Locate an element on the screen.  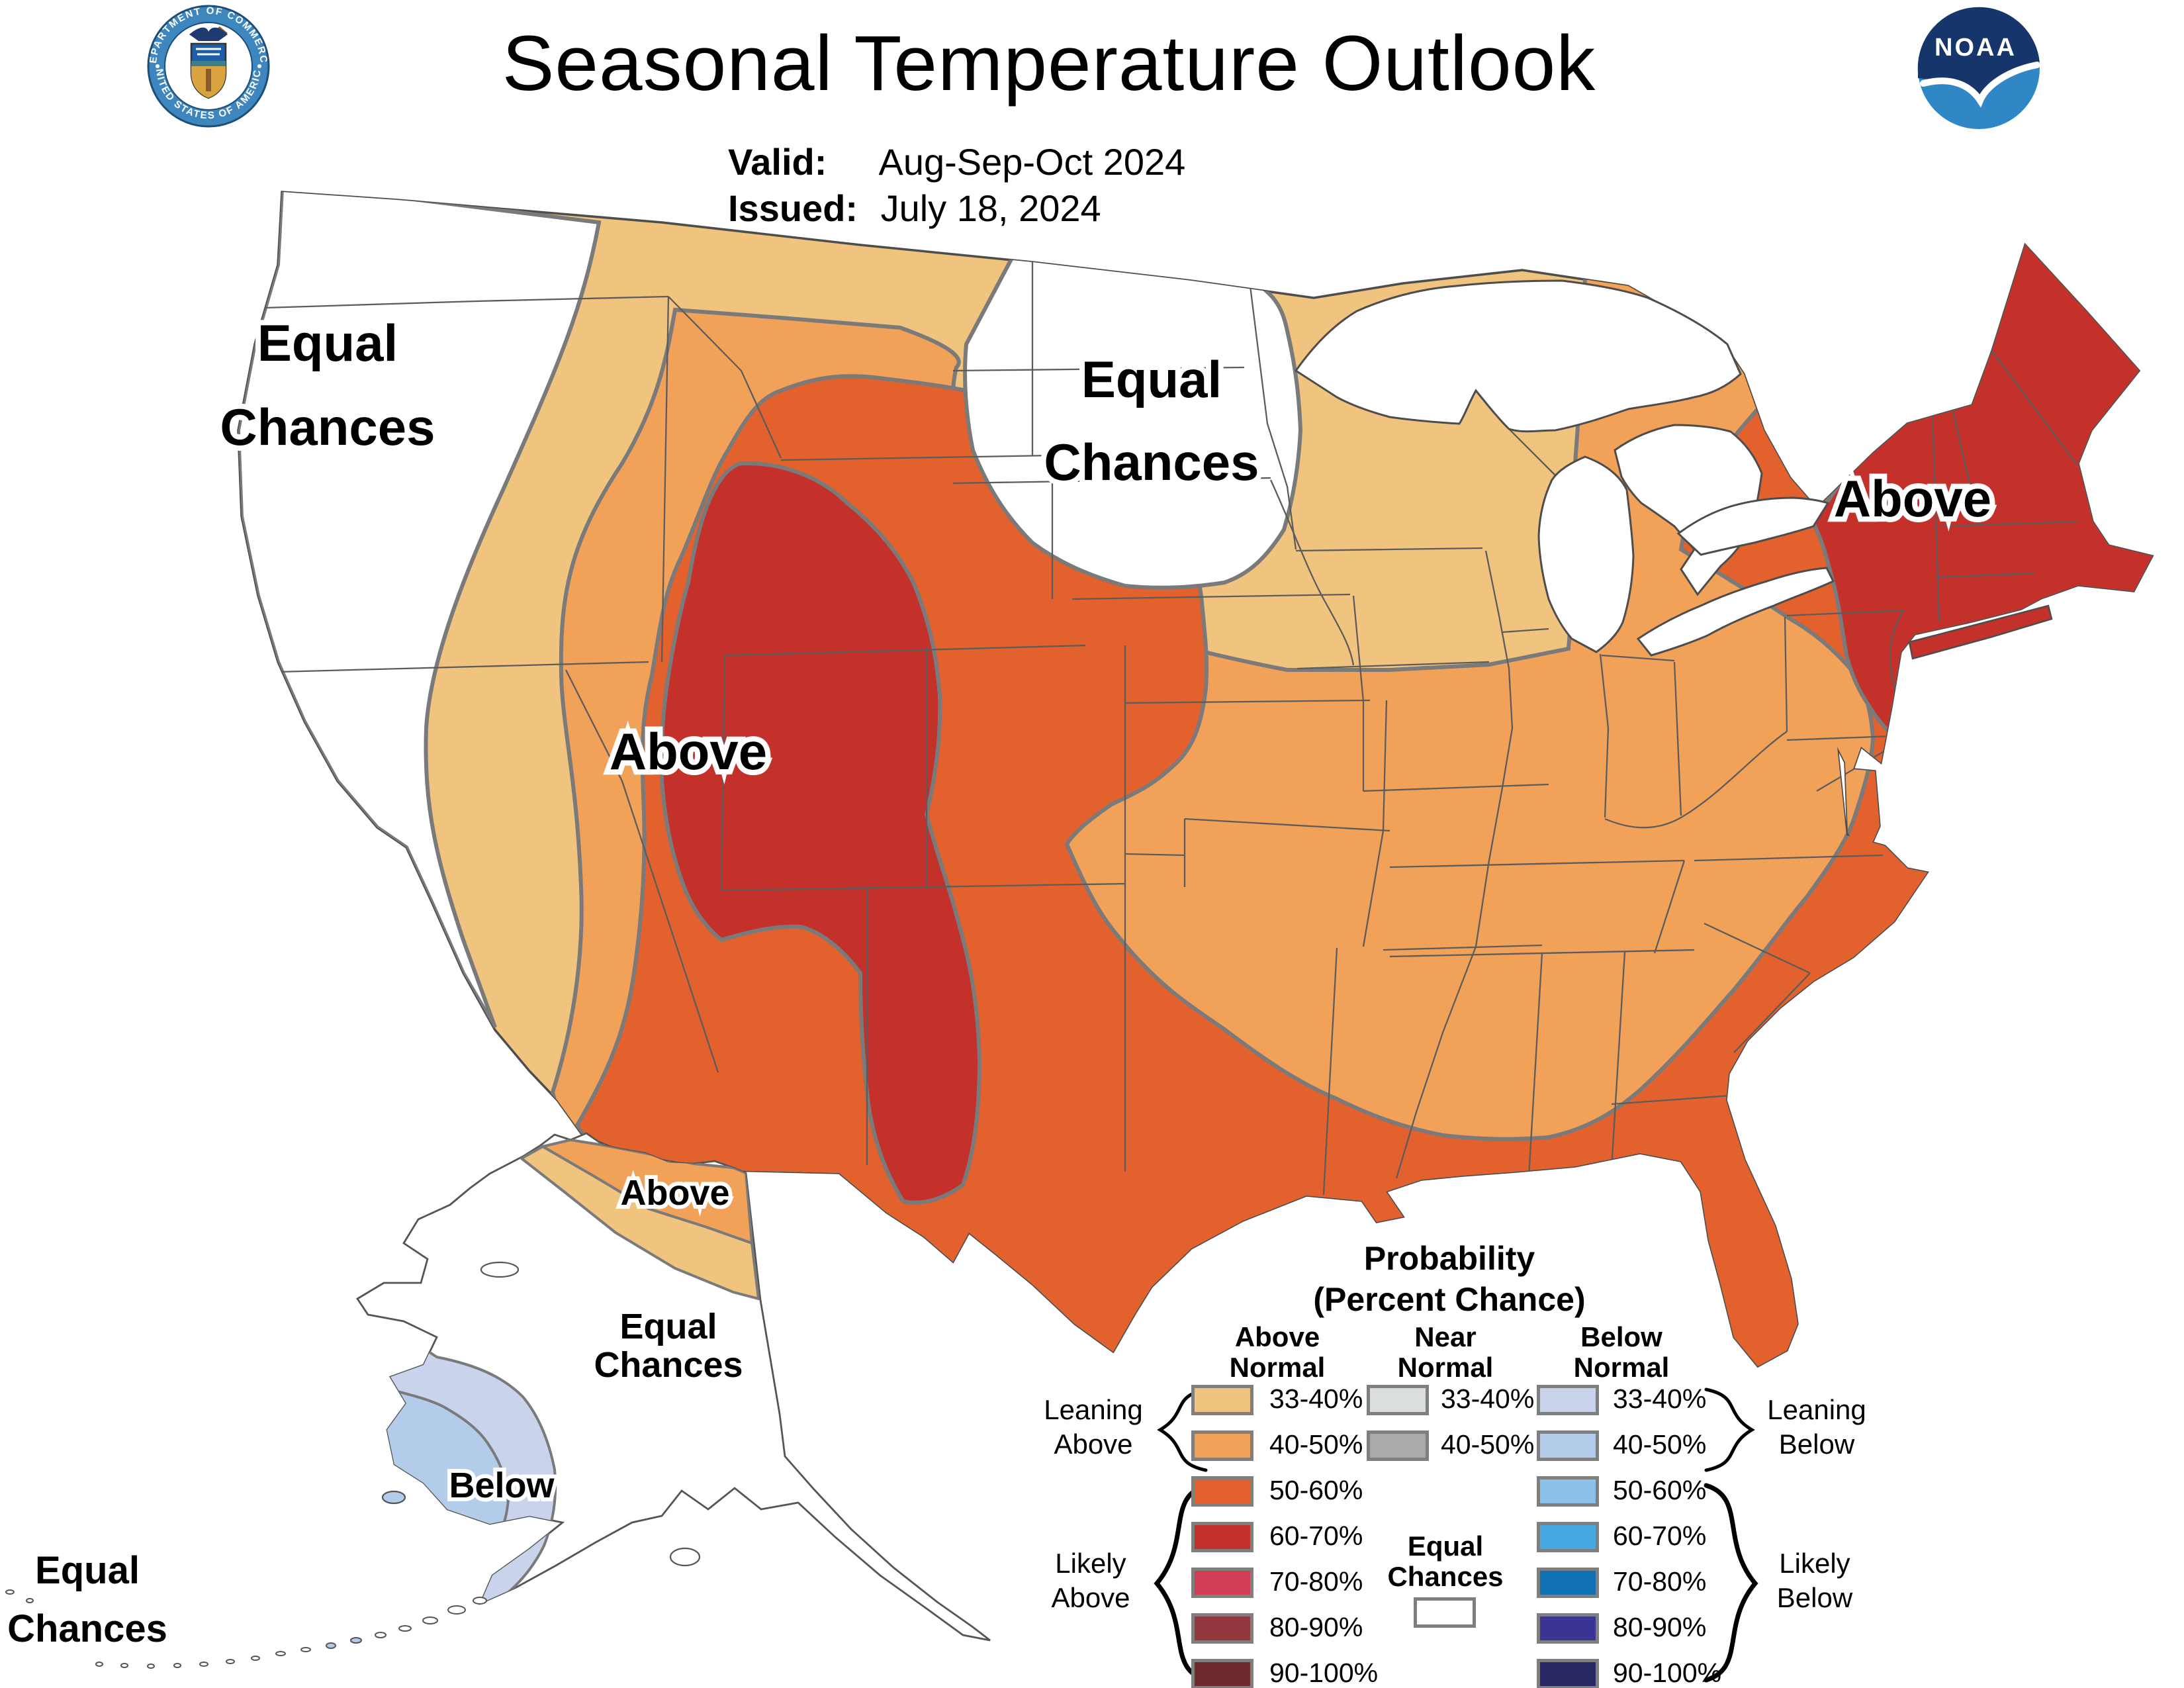
seal-star-right is located at coordinates (259, 66).